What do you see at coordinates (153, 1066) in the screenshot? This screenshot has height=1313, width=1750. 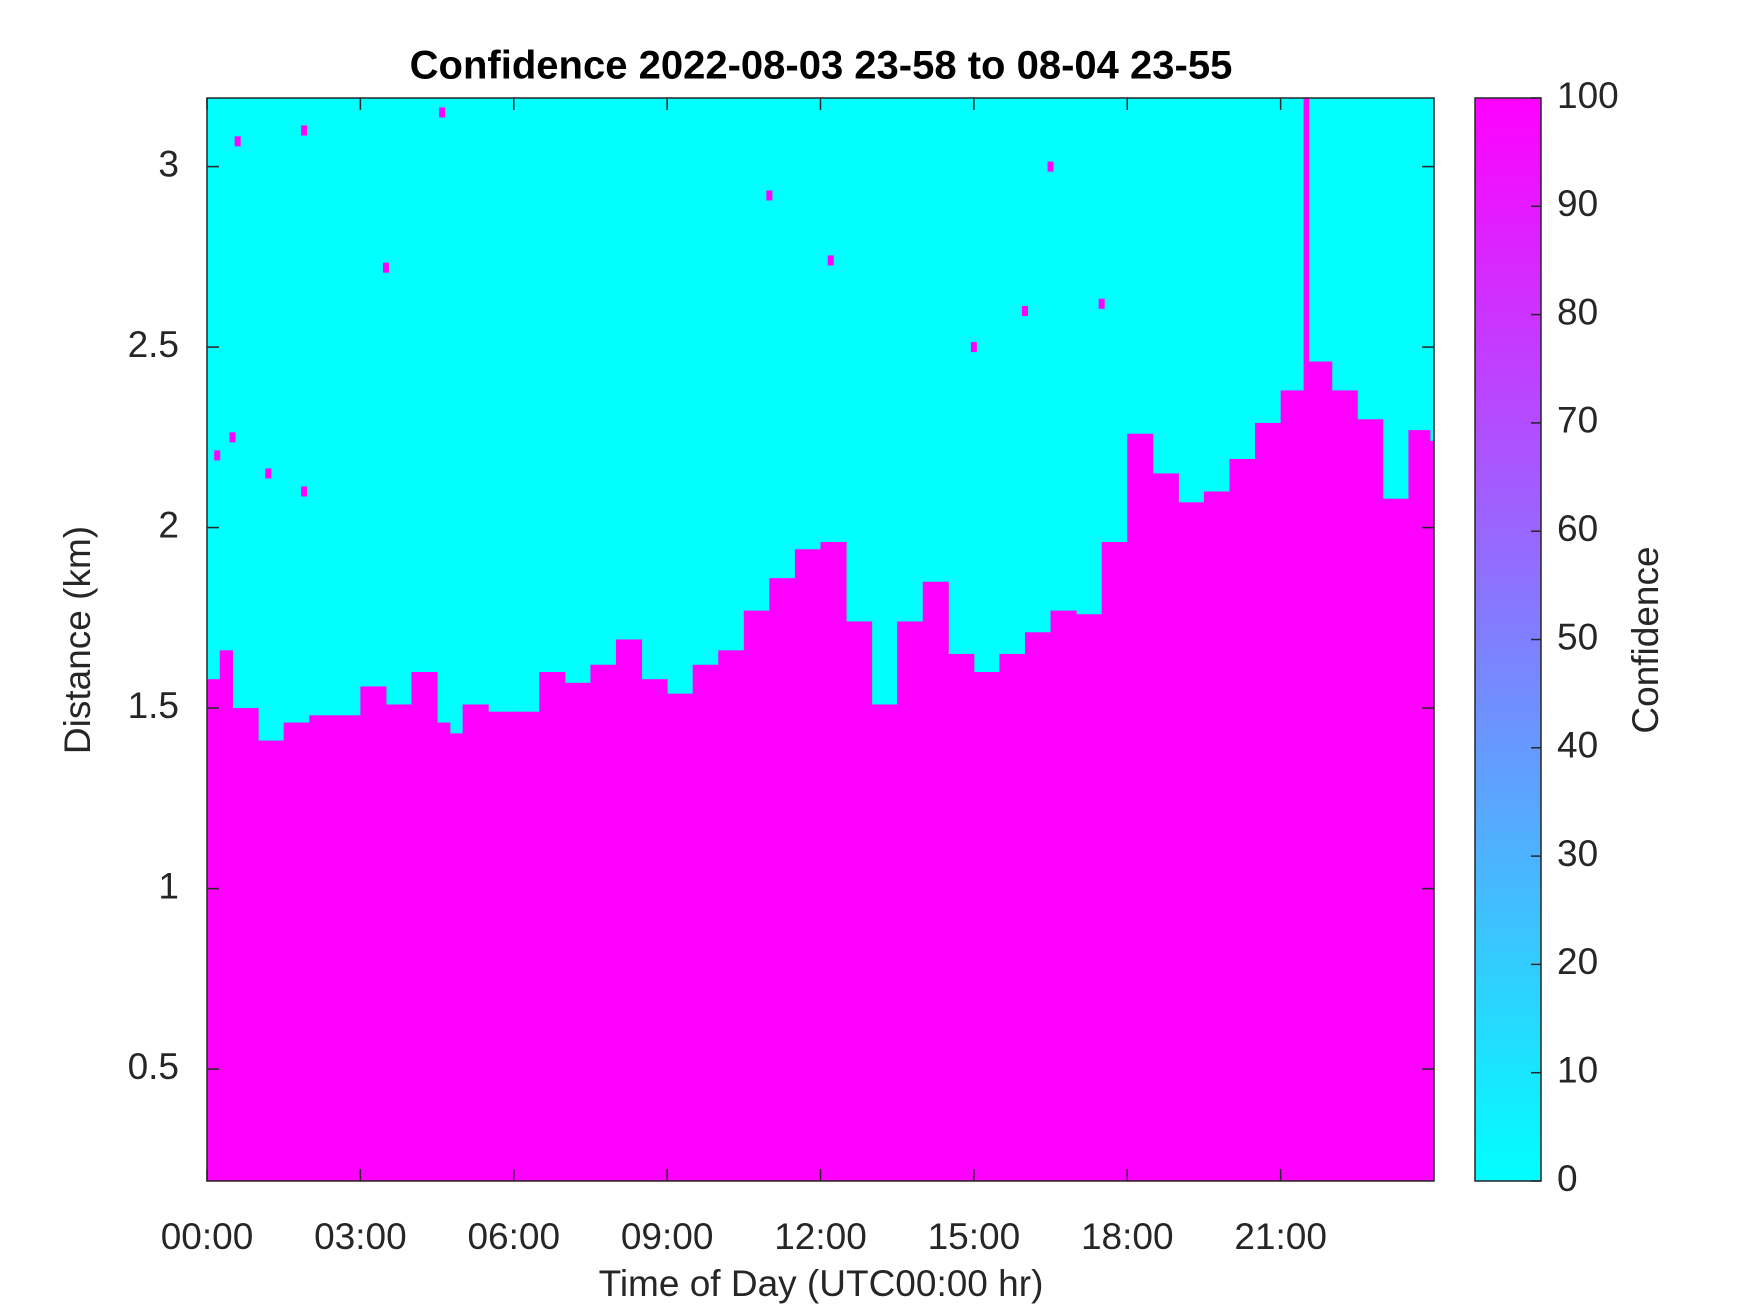 I see `y-tick-label: 0.5` at bounding box center [153, 1066].